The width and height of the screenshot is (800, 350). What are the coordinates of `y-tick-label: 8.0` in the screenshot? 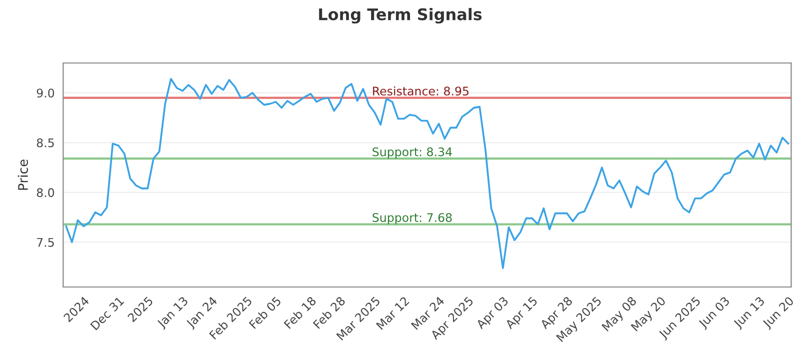 It's located at (45, 193).